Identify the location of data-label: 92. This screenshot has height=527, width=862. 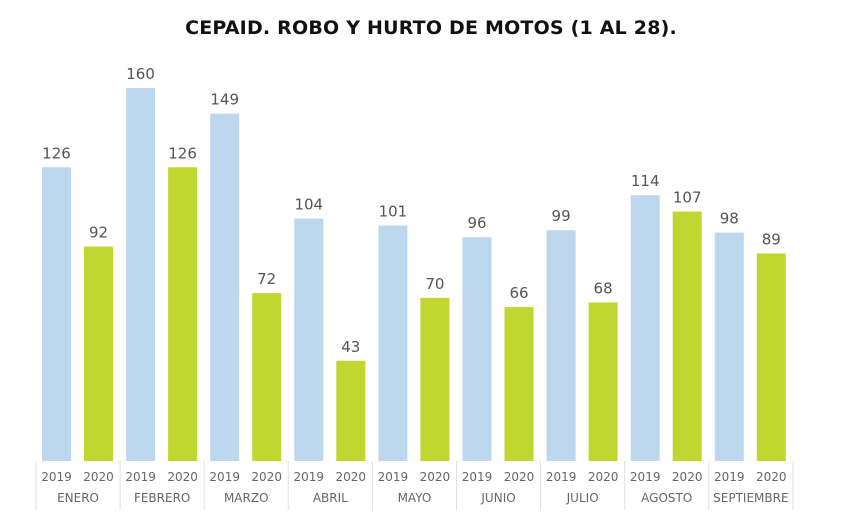
(98, 233).